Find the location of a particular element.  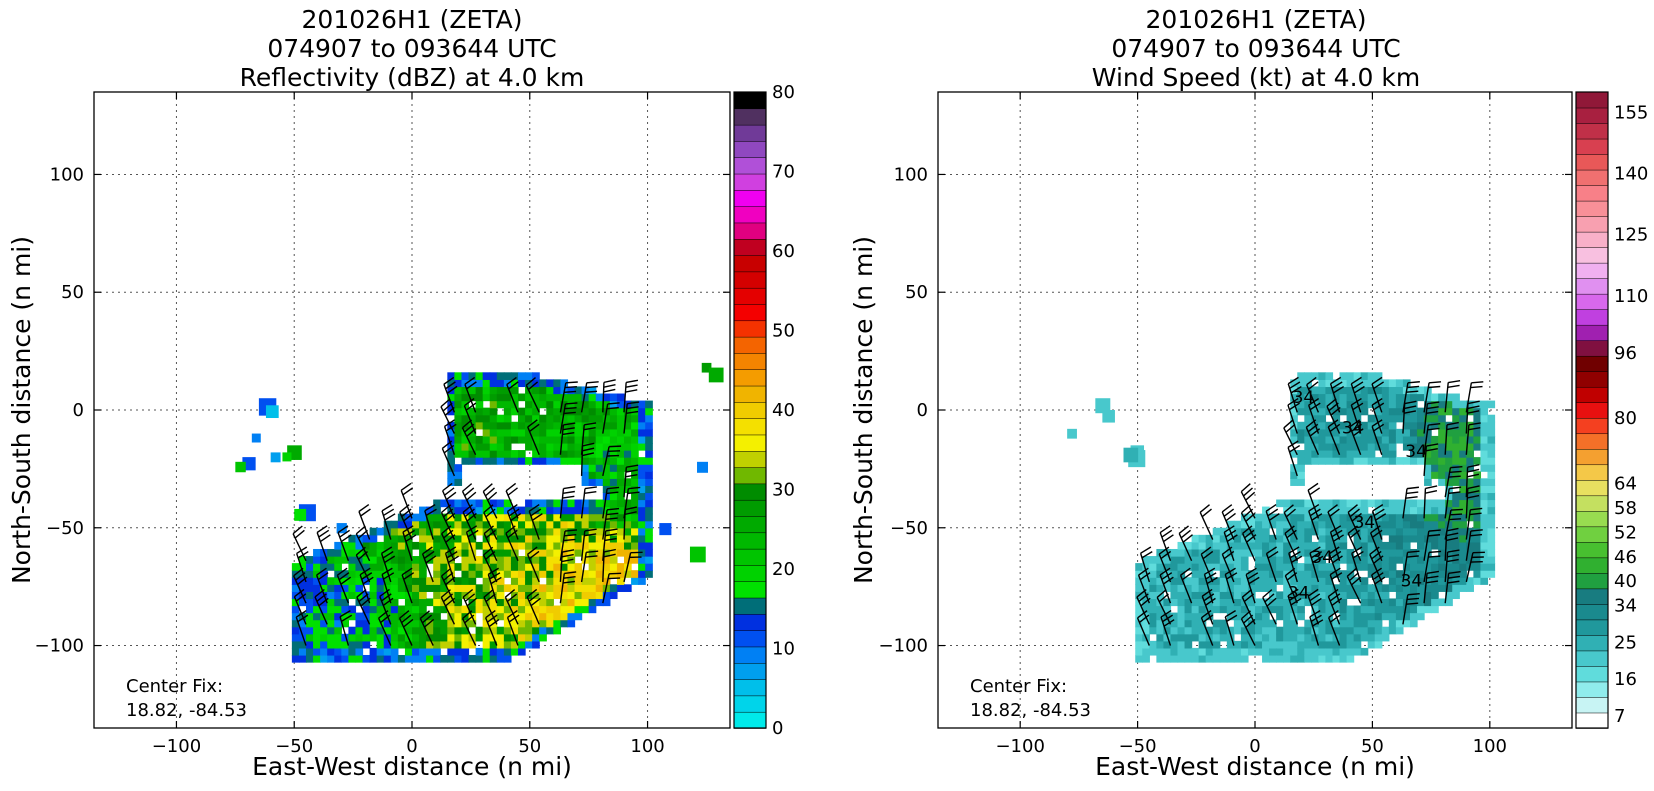

colorbar-tick-label: 0 is located at coordinates (777, 728).